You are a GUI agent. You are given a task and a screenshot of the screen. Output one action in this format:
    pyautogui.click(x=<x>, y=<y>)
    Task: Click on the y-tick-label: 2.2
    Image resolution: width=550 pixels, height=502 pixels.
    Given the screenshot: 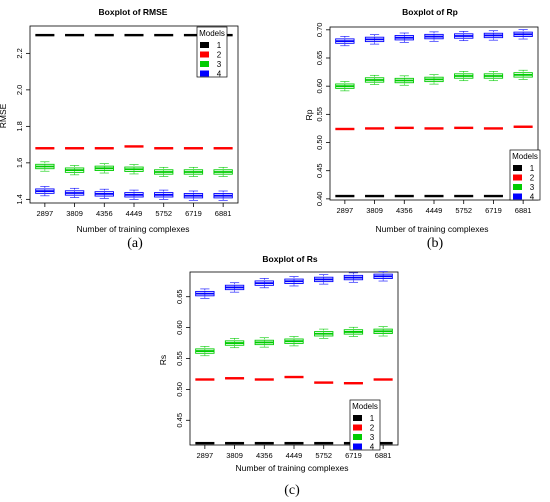 What is the action you would take?
    pyautogui.click(x=19, y=53)
    